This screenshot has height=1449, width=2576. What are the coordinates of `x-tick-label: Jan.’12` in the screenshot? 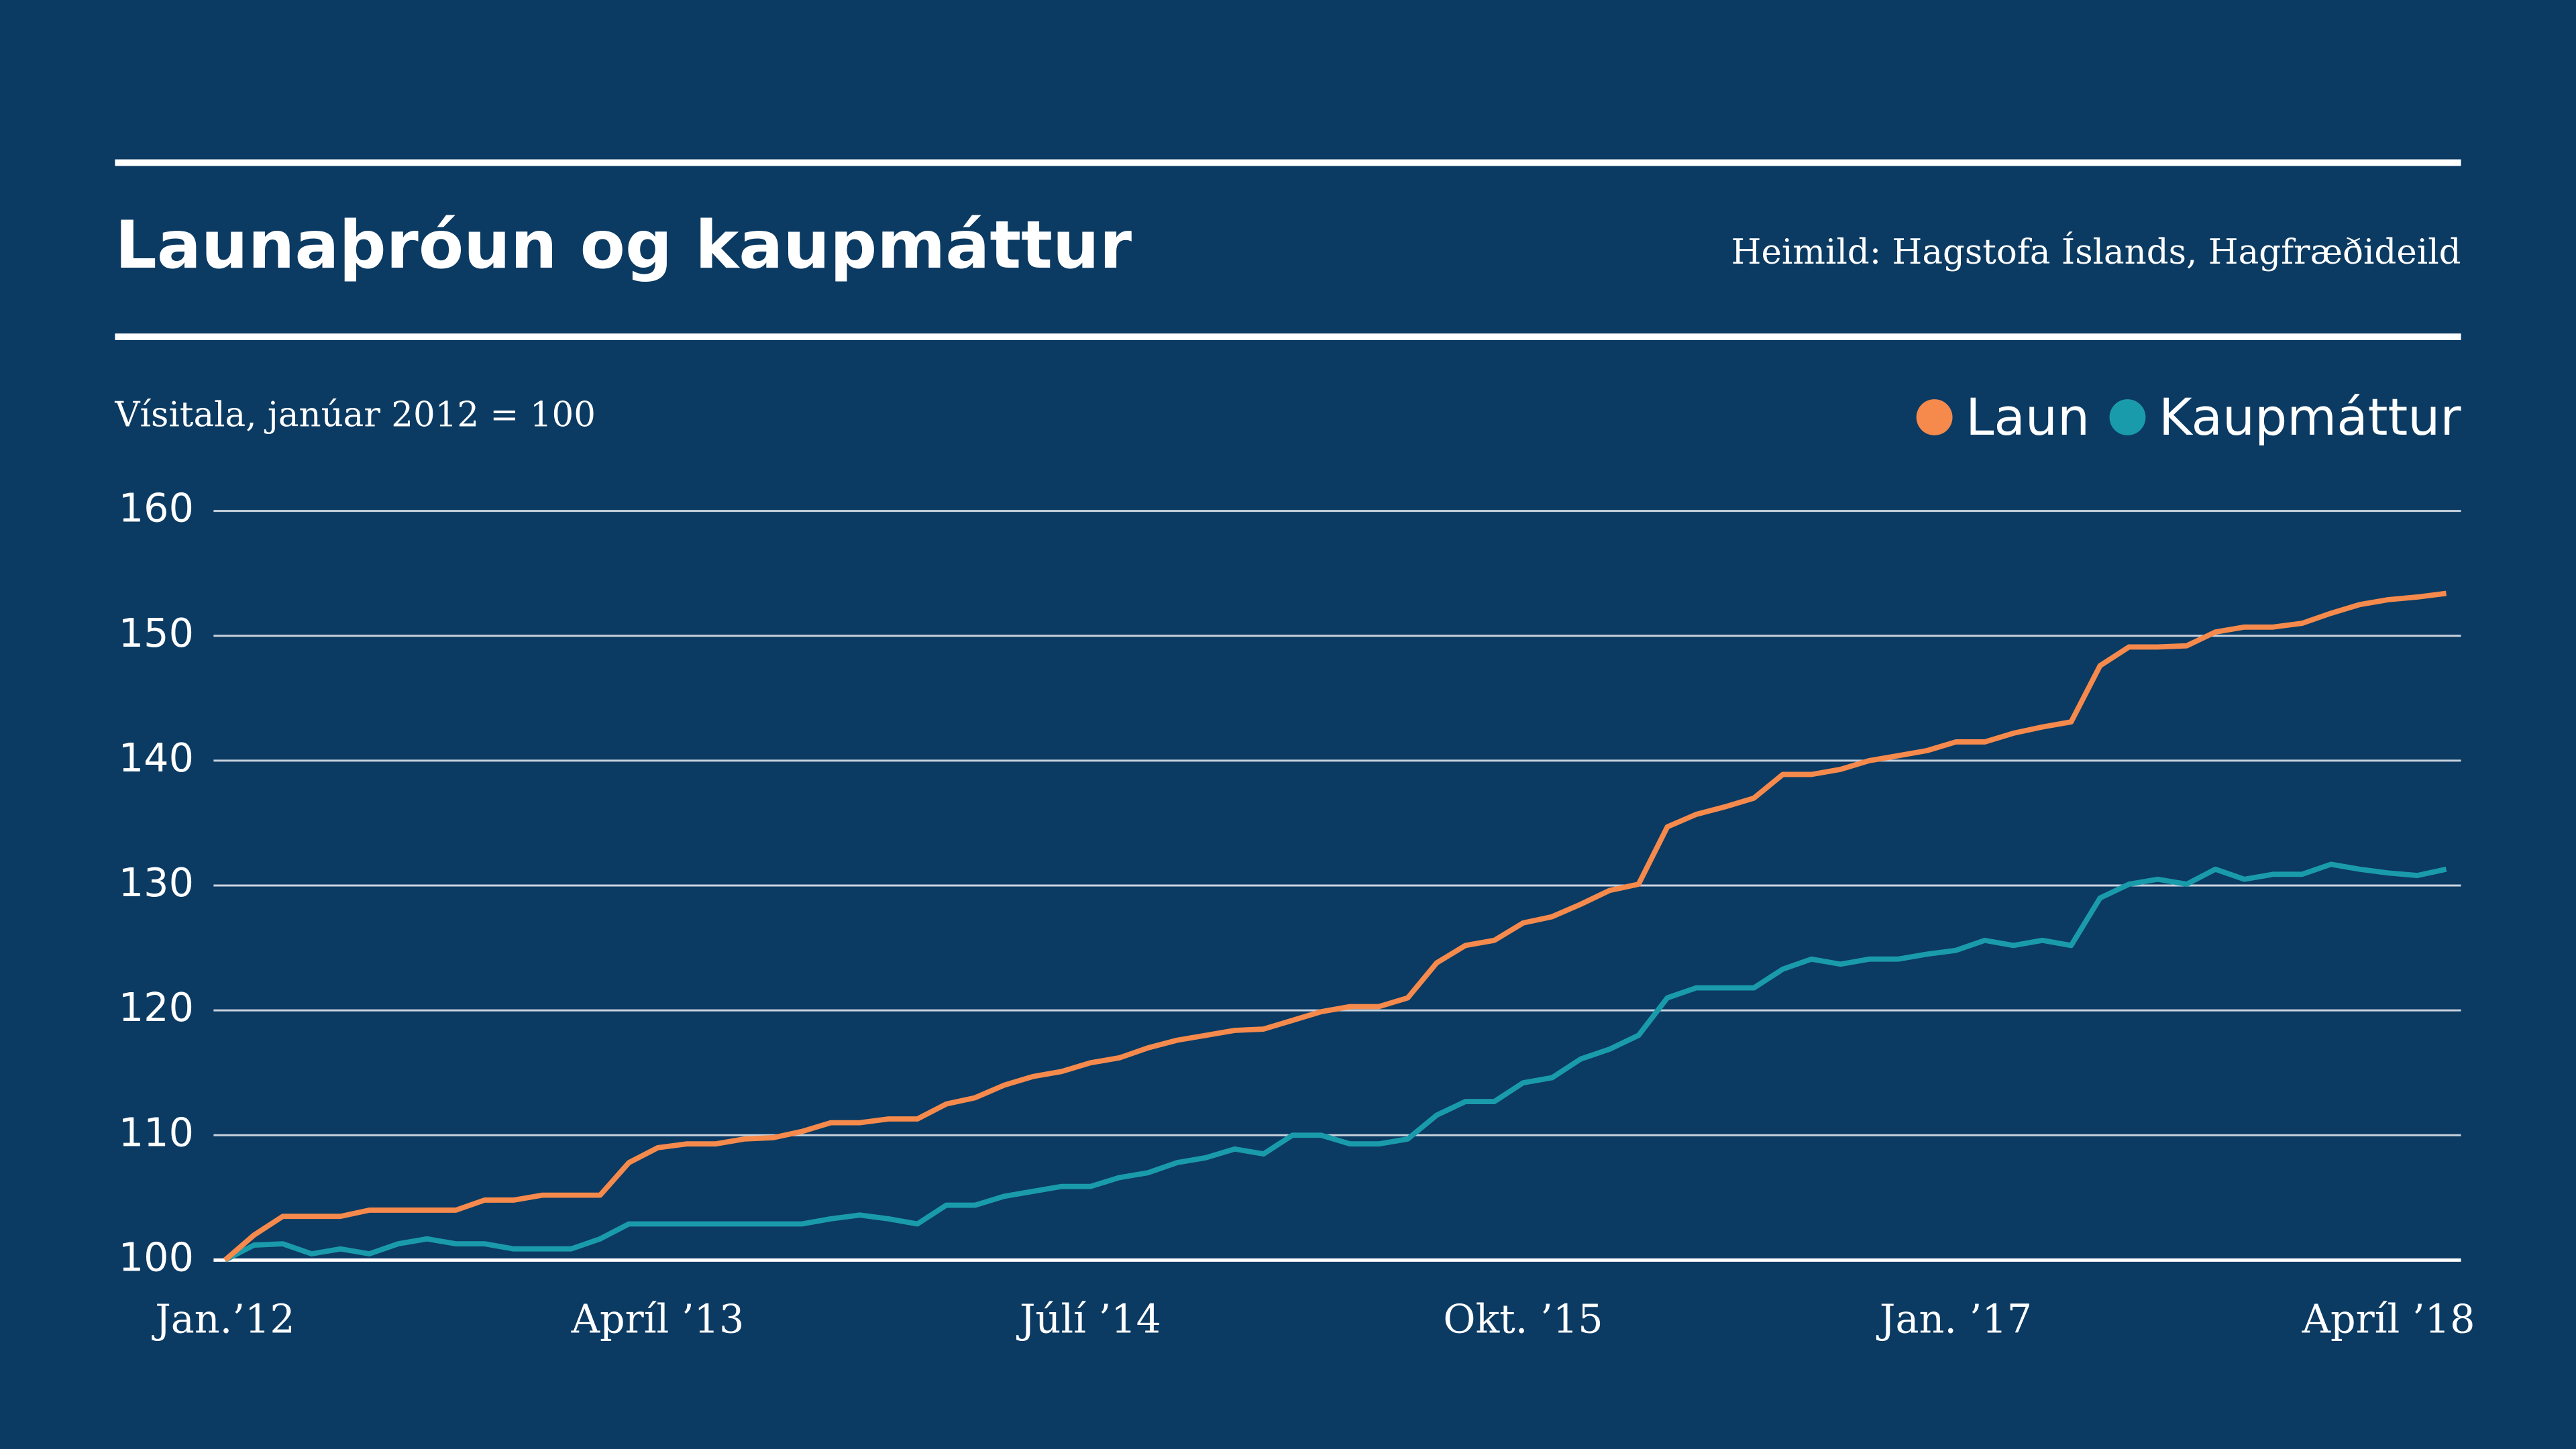 It's located at (223, 1318).